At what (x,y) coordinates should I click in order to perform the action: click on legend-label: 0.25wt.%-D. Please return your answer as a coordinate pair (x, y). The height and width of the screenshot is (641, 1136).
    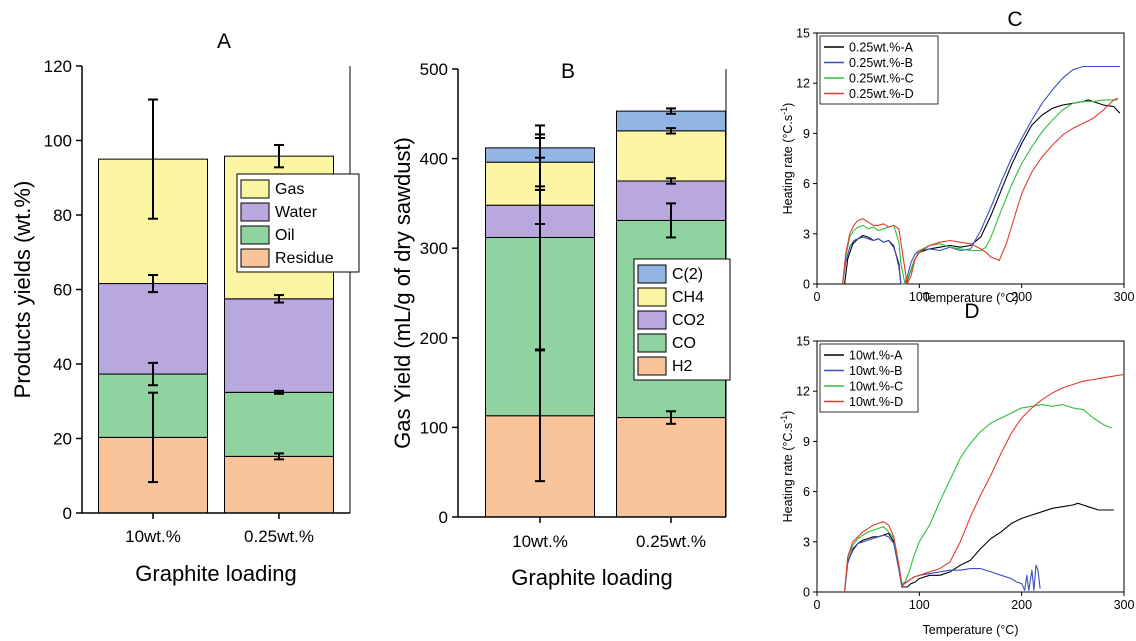
    Looking at the image, I should click on (881, 94).